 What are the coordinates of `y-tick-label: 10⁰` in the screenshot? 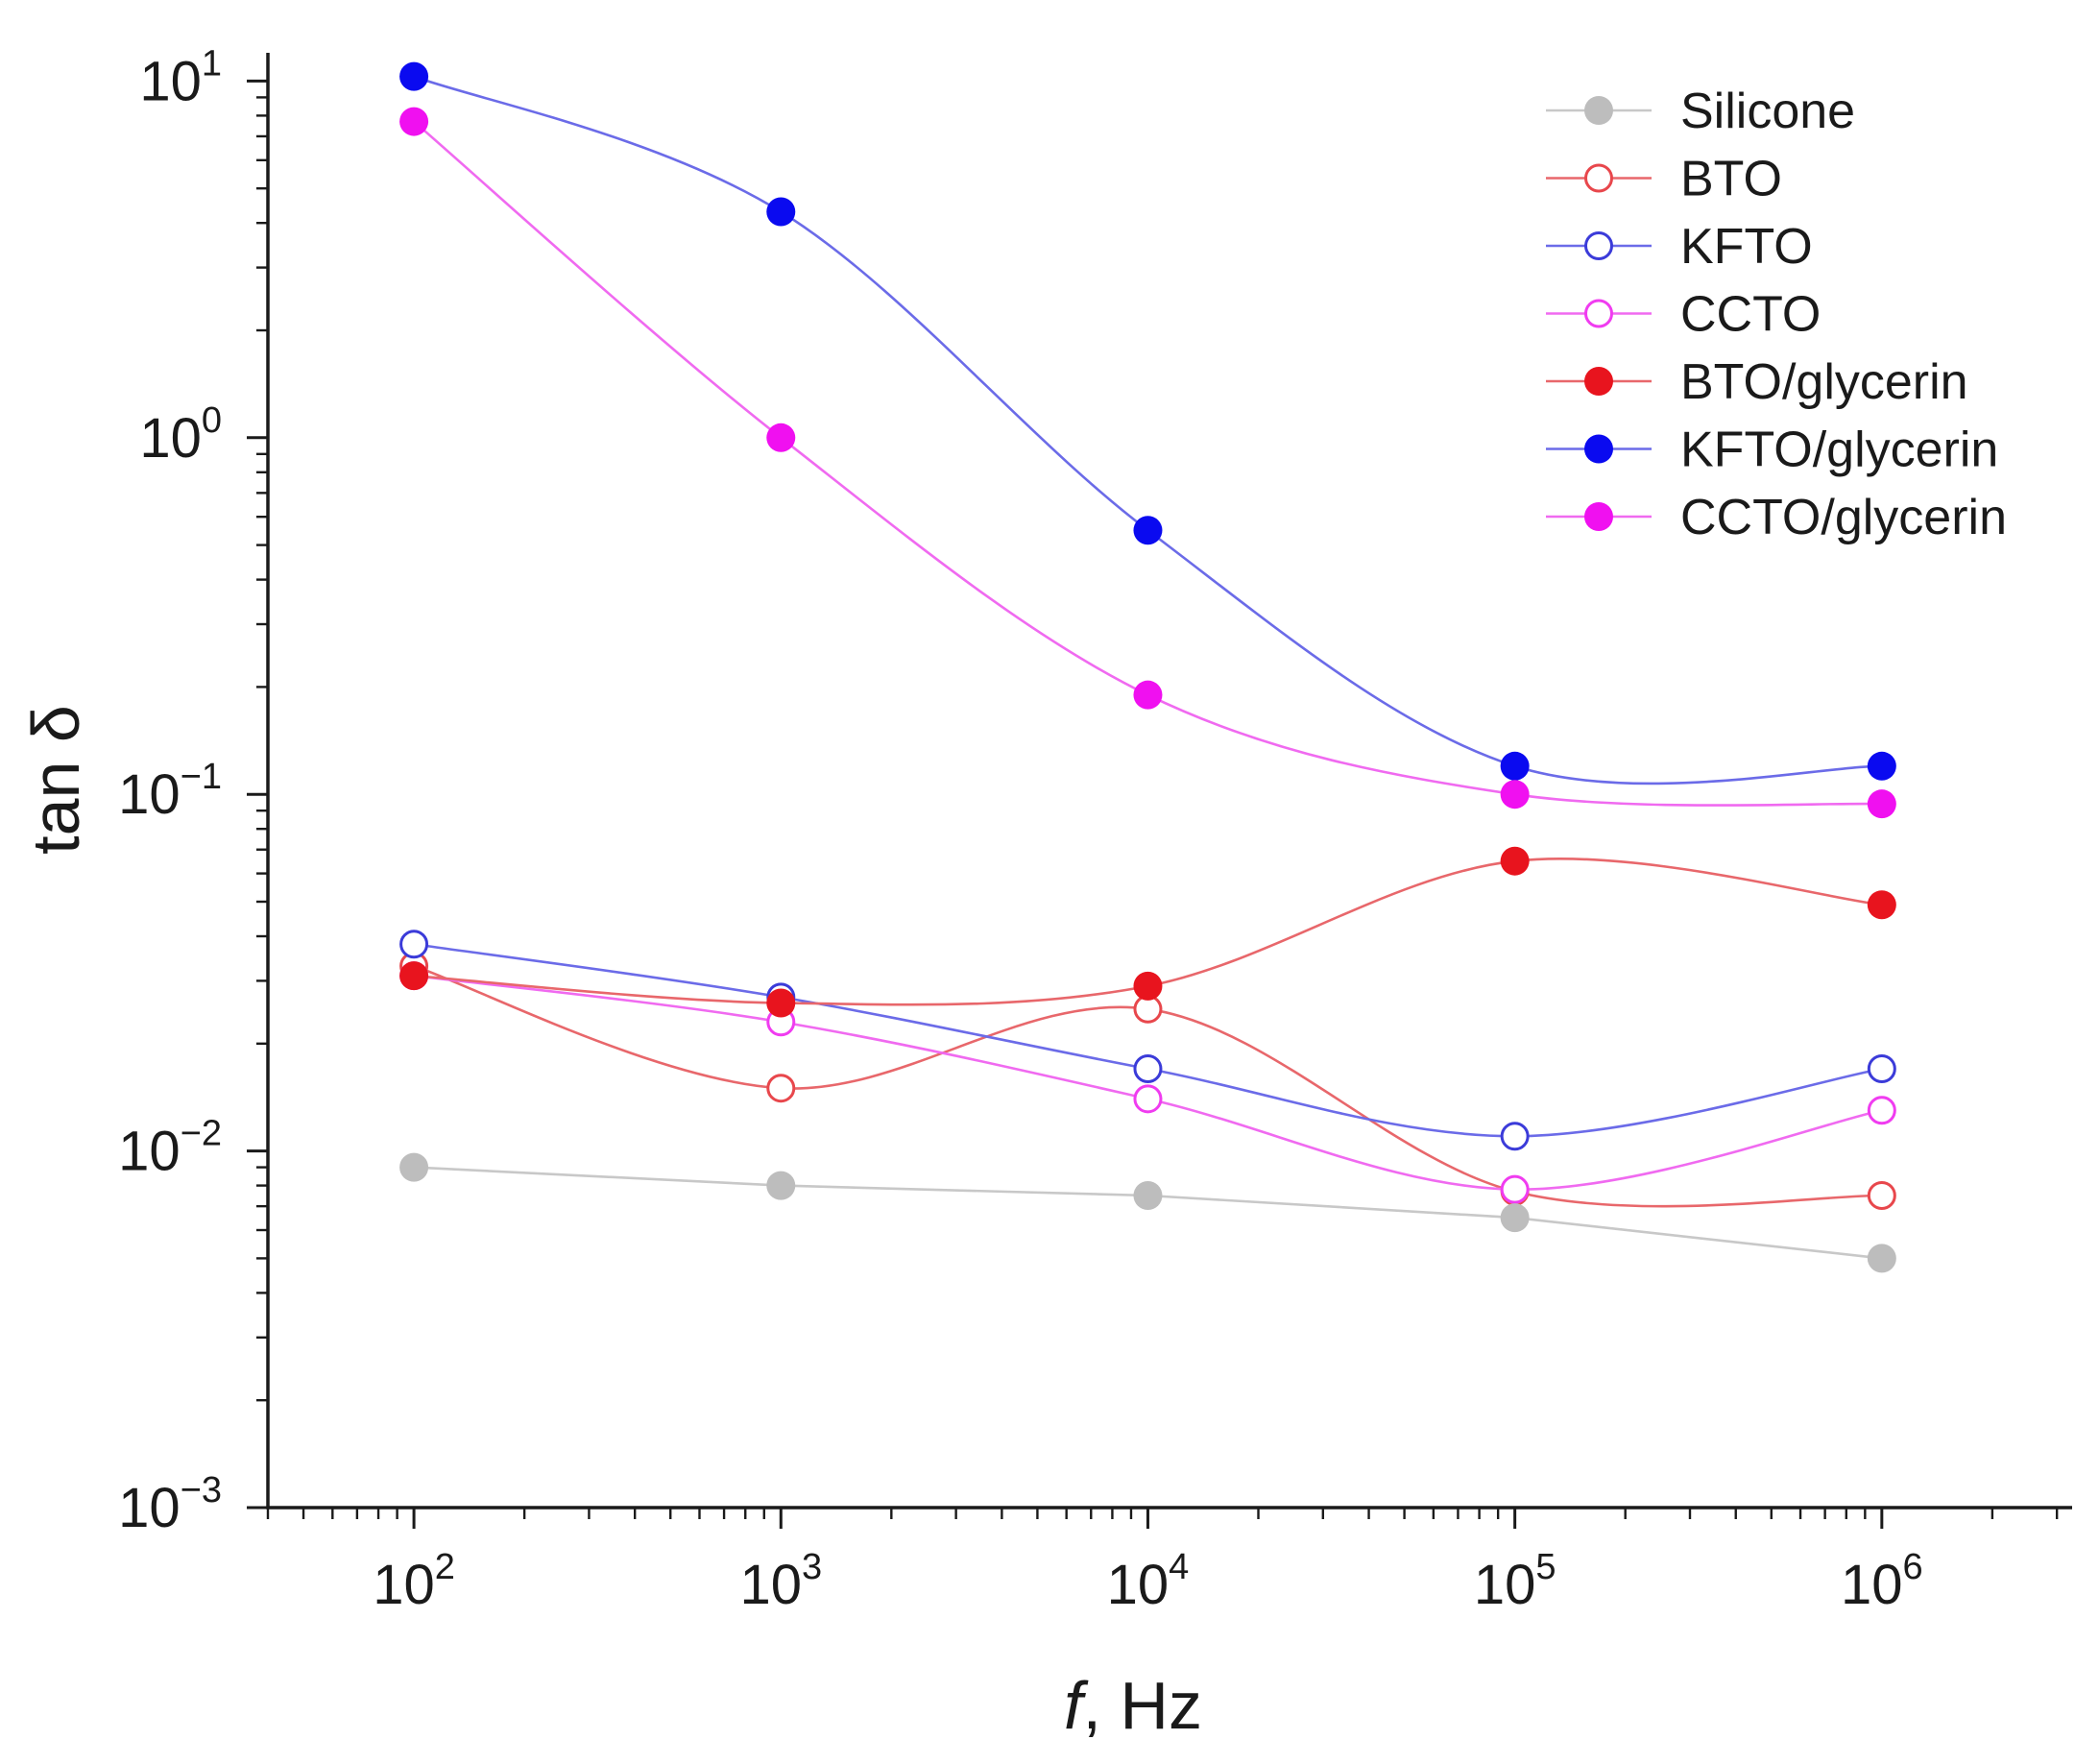 It's located at (181, 435).